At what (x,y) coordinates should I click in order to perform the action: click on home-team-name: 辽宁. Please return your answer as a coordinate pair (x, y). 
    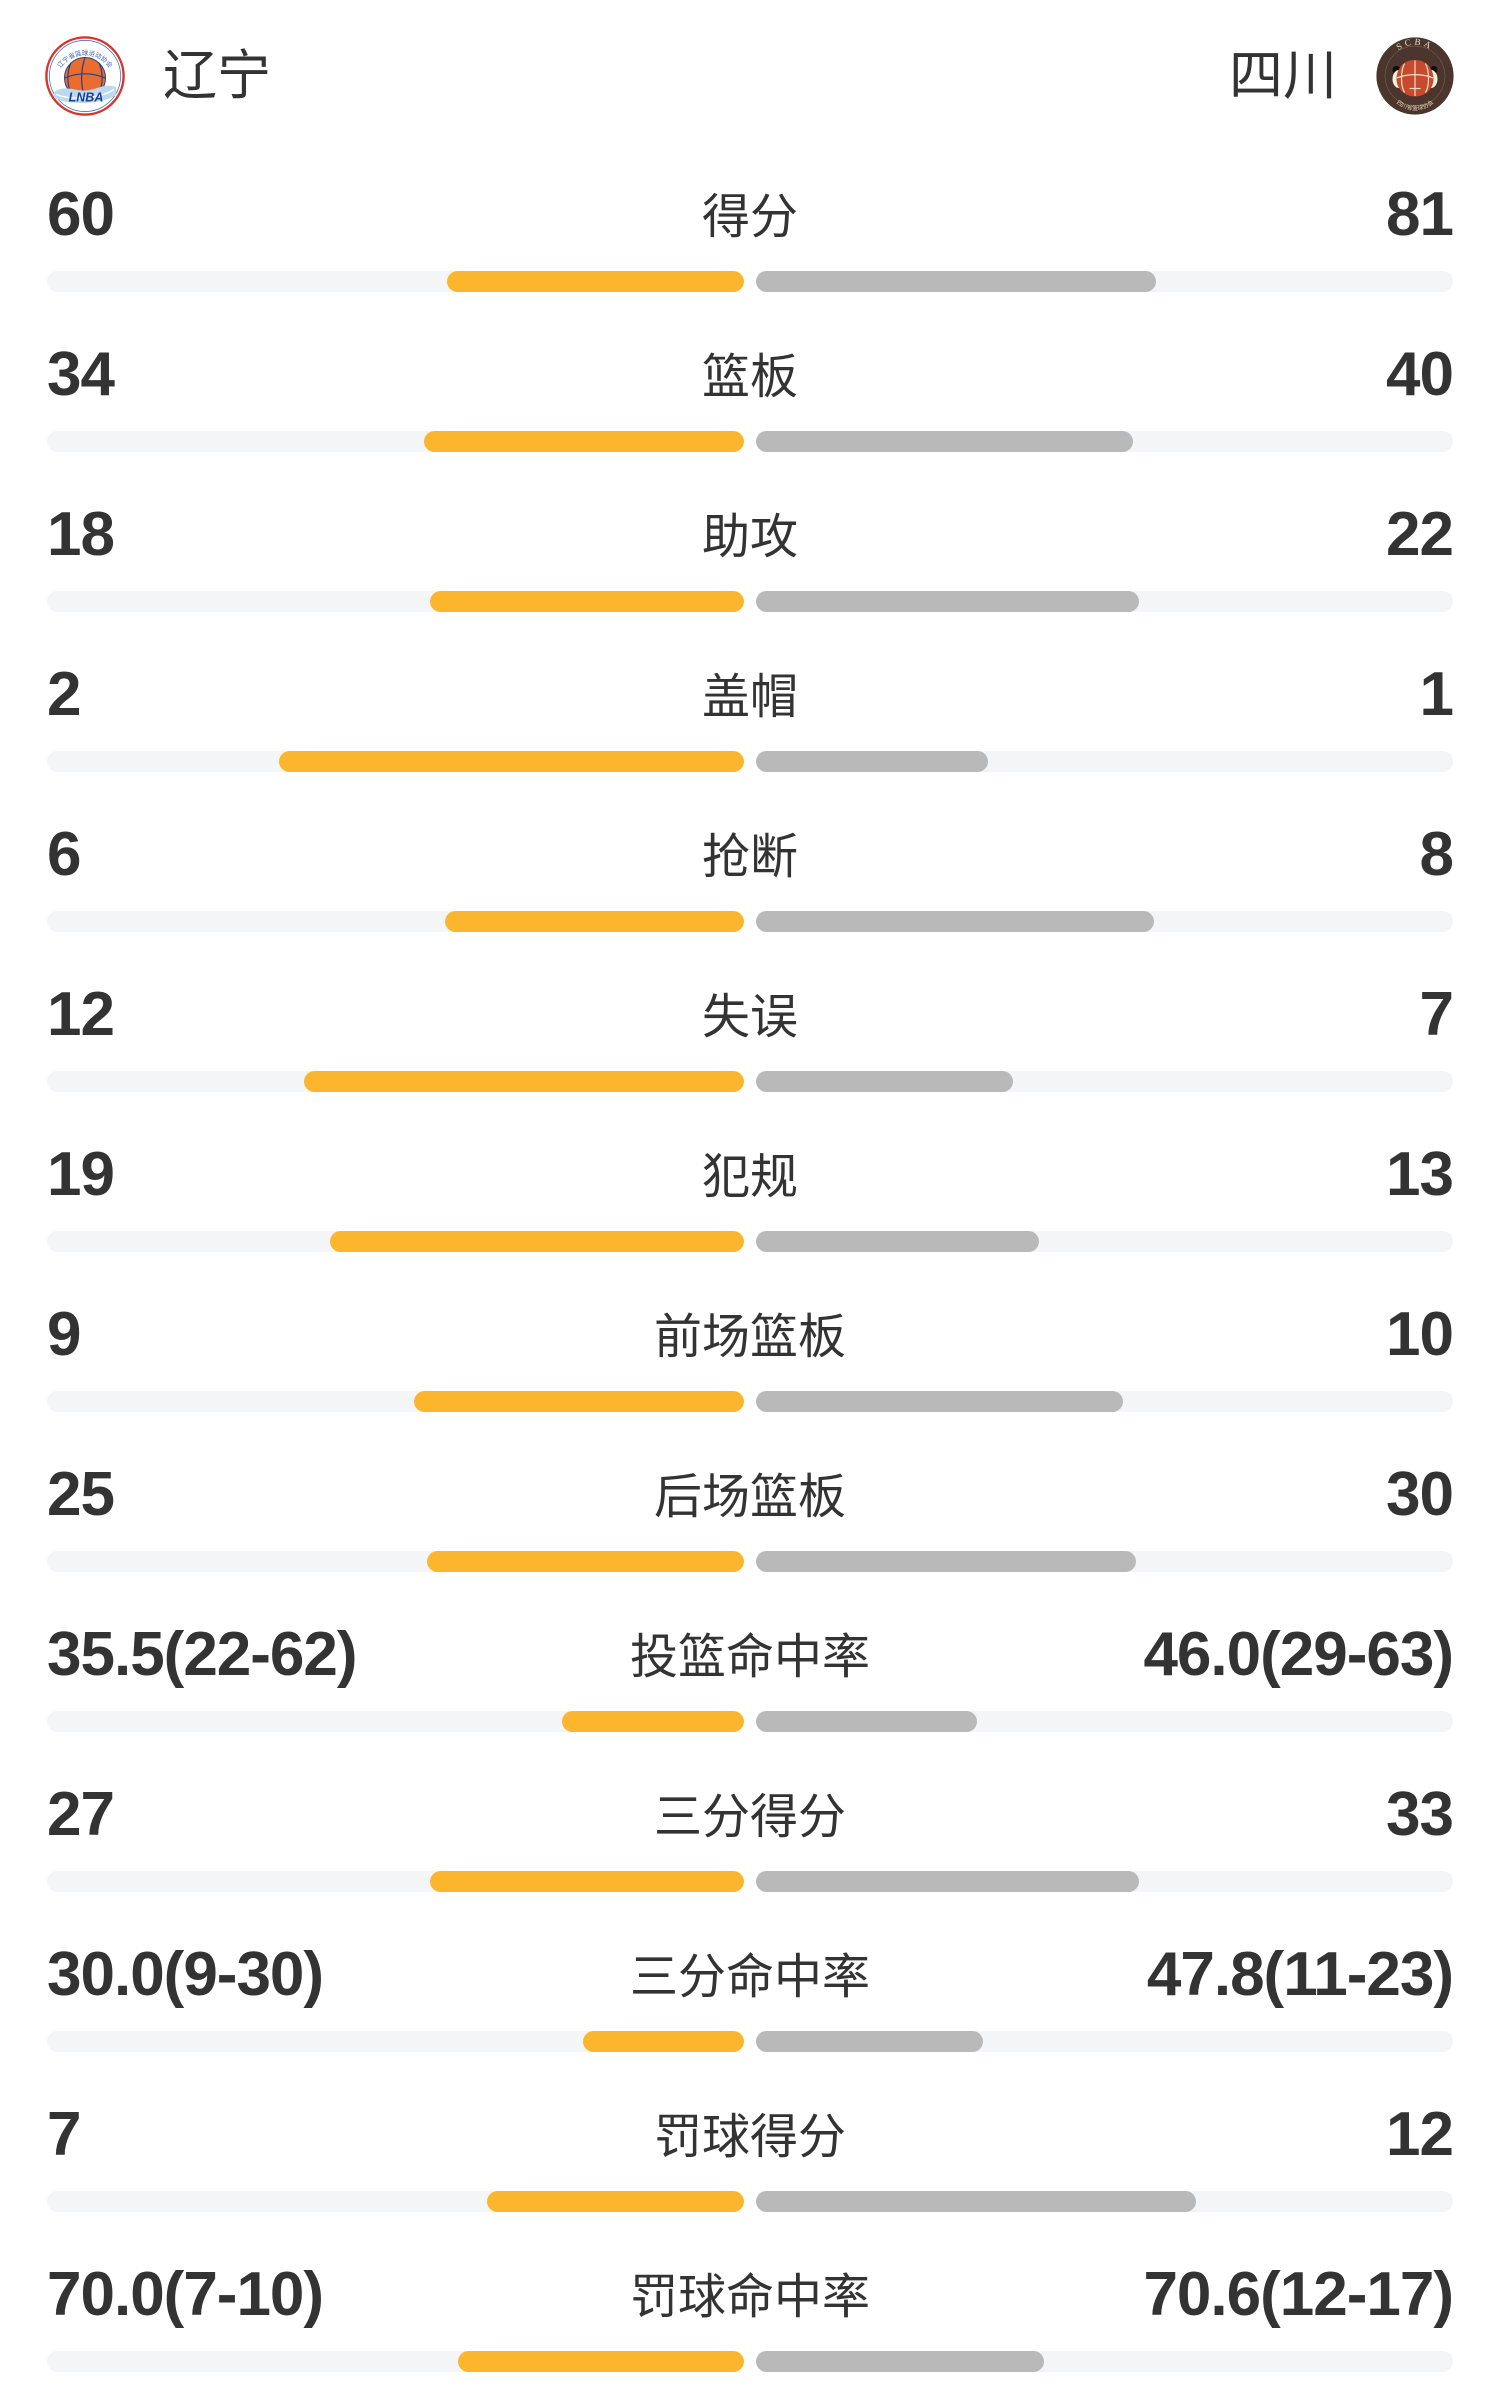
    Looking at the image, I should click on (217, 76).